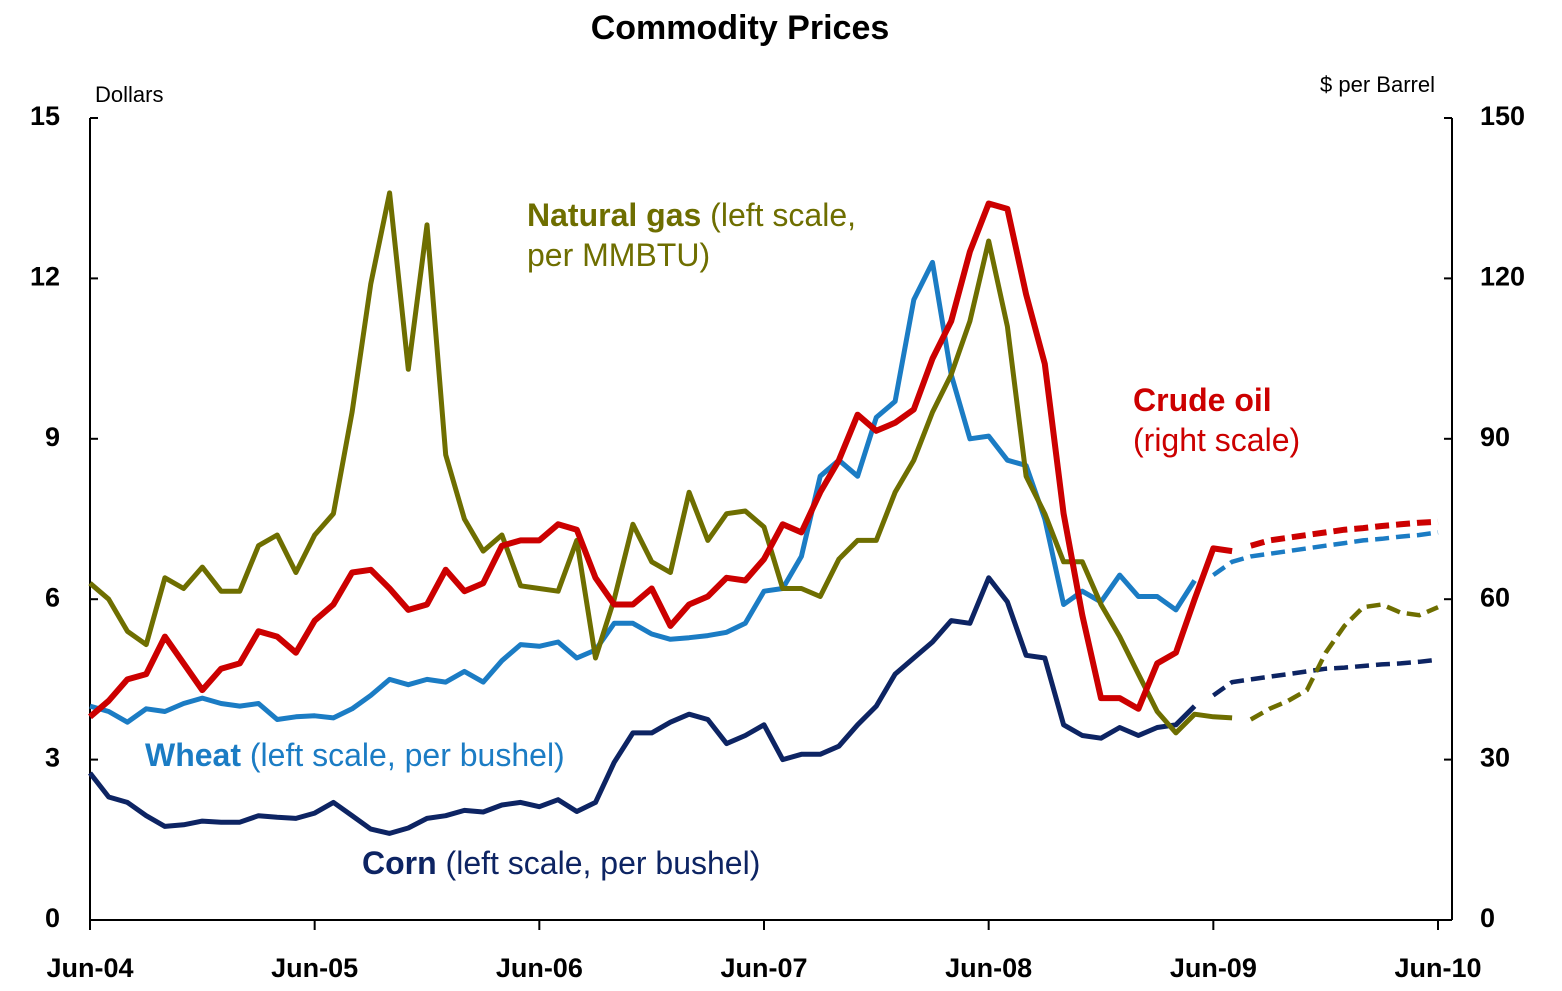 Image resolution: width=1562 pixels, height=991 pixels. Describe the element at coordinates (52, 437) in the screenshot. I see `y-tick-label: 9` at that location.